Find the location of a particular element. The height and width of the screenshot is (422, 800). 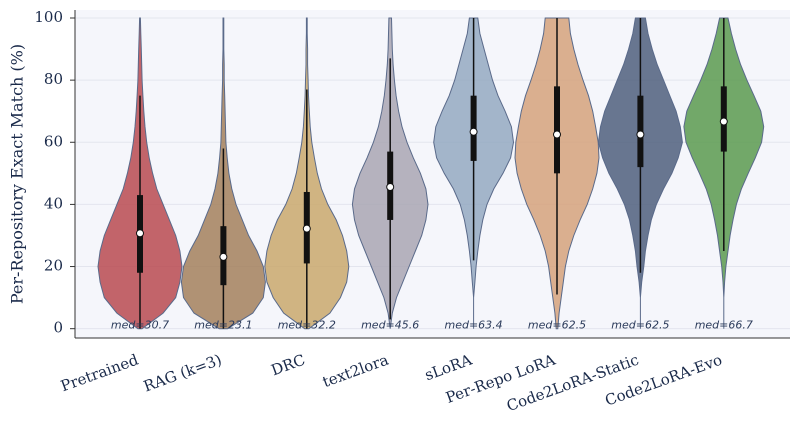

y-tick-label: 0 is located at coordinates (58, 328).